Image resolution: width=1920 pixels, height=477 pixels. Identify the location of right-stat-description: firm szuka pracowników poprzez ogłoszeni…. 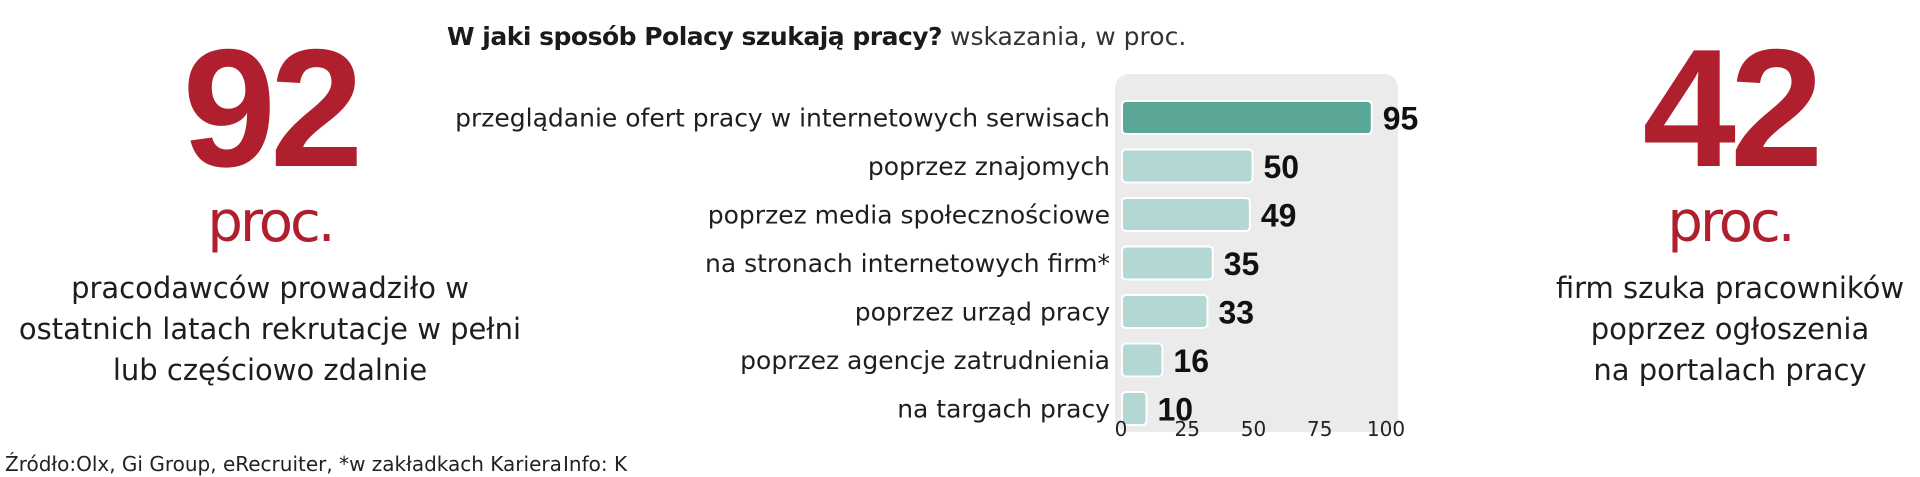
(1730, 329).